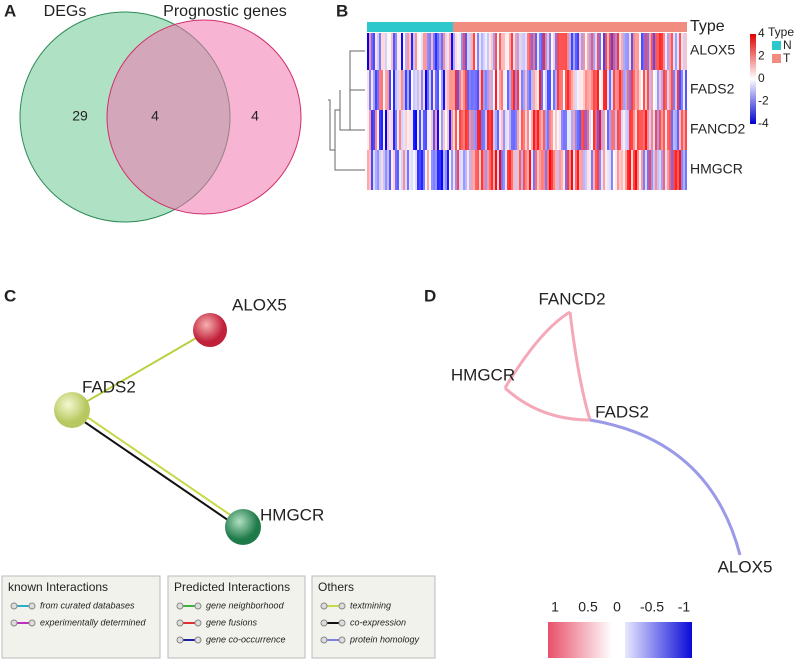  Describe the element at coordinates (684, 607) in the screenshot. I see `scale-tick: -1` at that location.